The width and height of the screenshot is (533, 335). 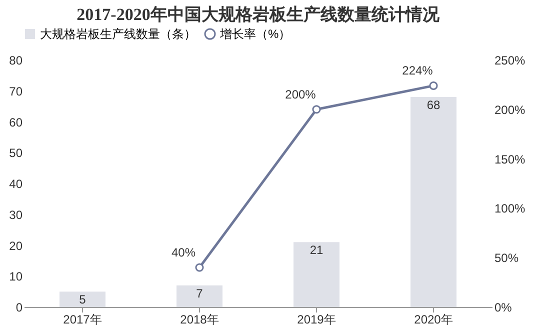 I want to click on data-label: 224%, so click(x=418, y=71).